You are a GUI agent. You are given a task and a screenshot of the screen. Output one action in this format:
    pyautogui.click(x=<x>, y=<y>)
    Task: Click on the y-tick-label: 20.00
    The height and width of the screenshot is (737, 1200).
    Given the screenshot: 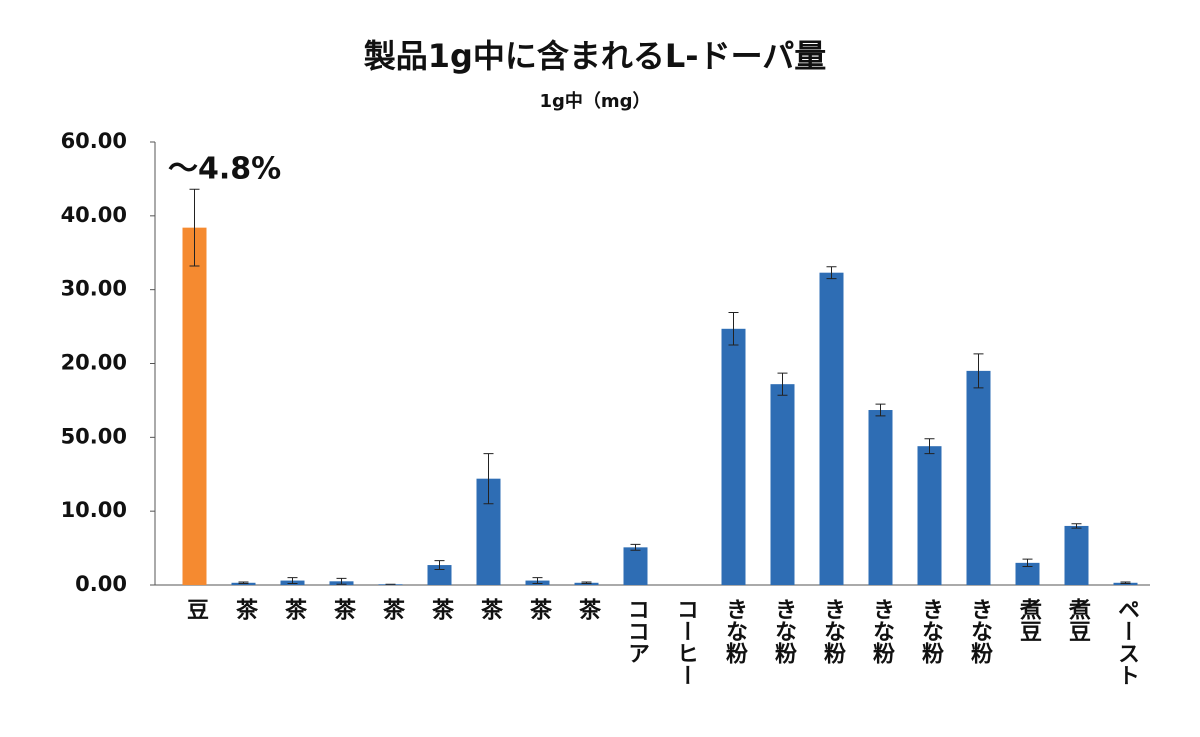 What is the action you would take?
    pyautogui.click(x=94, y=363)
    